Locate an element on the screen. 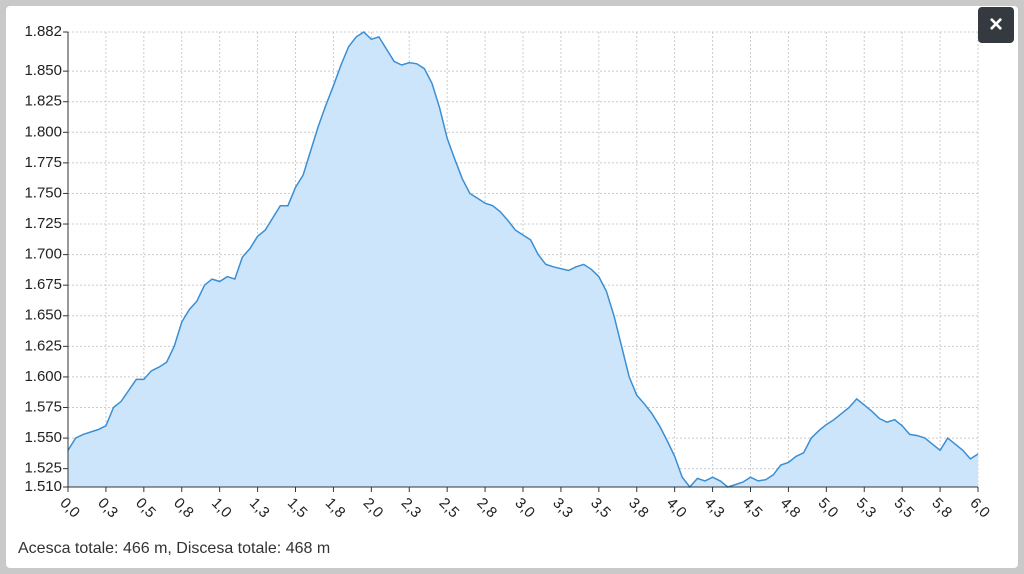 The height and width of the screenshot is (574, 1024). x-tick-label: 1,5 is located at coordinates (297, 508).